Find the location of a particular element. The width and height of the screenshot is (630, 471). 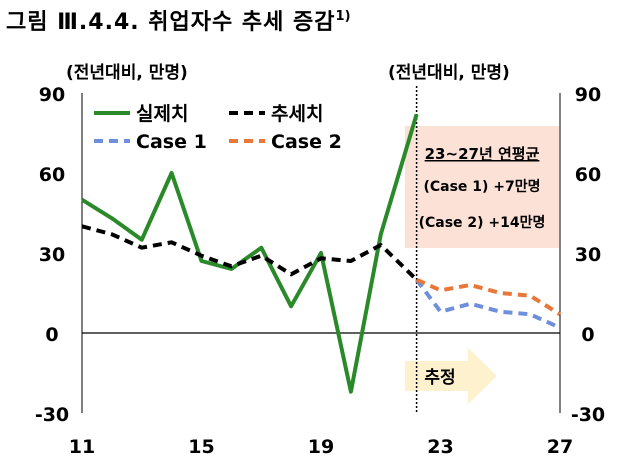

footnote-marker: 1) is located at coordinates (343, 16).